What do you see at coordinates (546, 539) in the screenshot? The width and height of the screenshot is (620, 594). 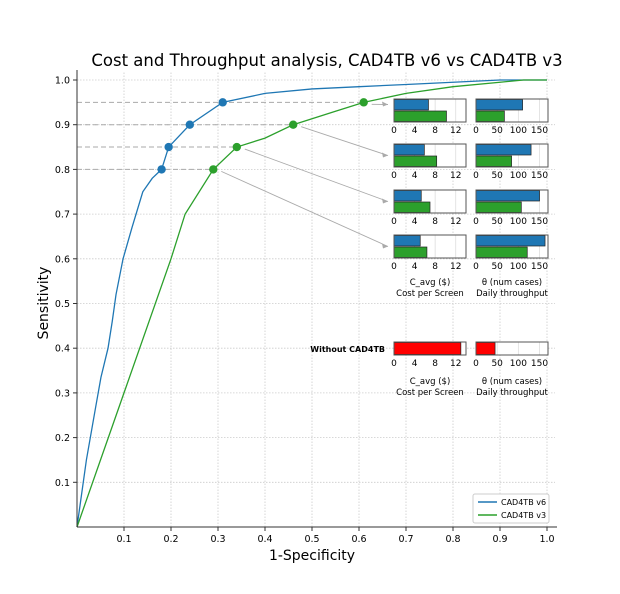 I see `x-tick-label: 1.0` at bounding box center [546, 539].